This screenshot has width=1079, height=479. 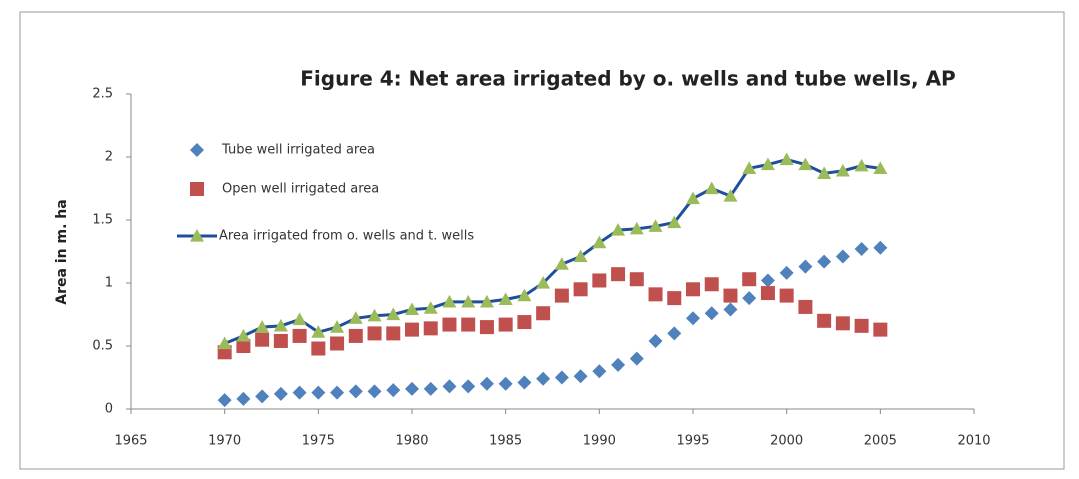 What do you see at coordinates (505, 441) in the screenshot?
I see `x-tick-label: 1985` at bounding box center [505, 441].